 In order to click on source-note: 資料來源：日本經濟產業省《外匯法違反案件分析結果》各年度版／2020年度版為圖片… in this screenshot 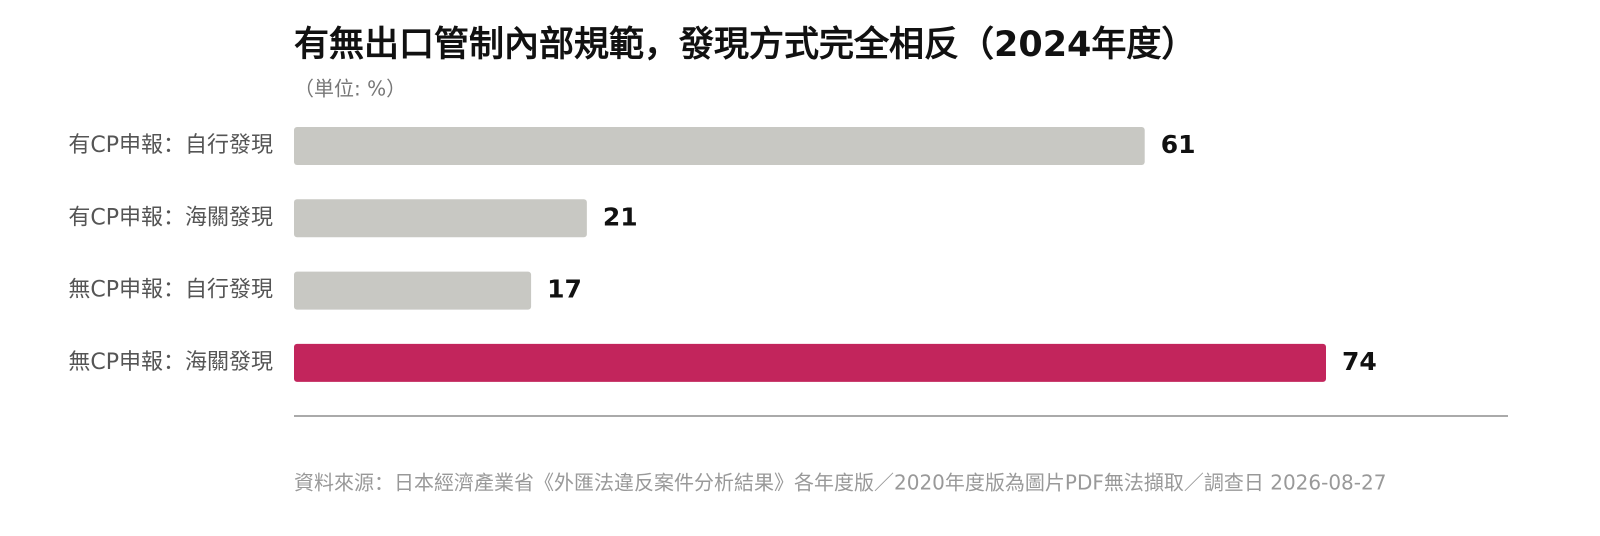, I will do `click(840, 483)`.